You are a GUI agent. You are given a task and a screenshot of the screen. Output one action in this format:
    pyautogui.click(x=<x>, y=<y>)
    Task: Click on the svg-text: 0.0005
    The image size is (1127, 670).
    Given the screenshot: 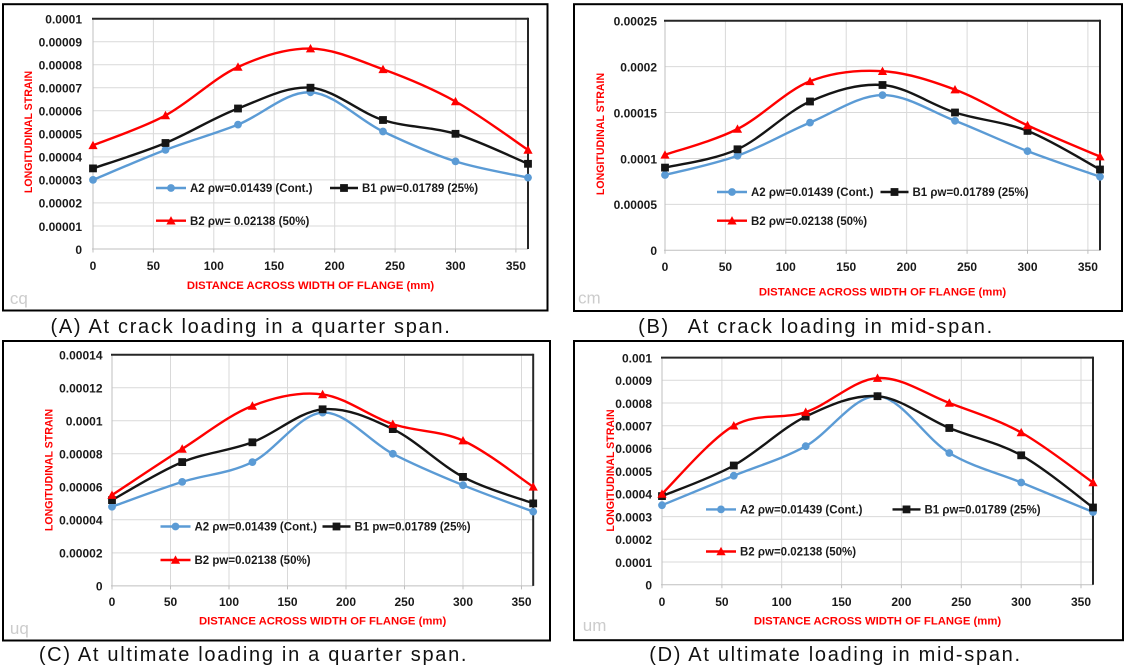 What is the action you would take?
    pyautogui.click(x=633, y=472)
    